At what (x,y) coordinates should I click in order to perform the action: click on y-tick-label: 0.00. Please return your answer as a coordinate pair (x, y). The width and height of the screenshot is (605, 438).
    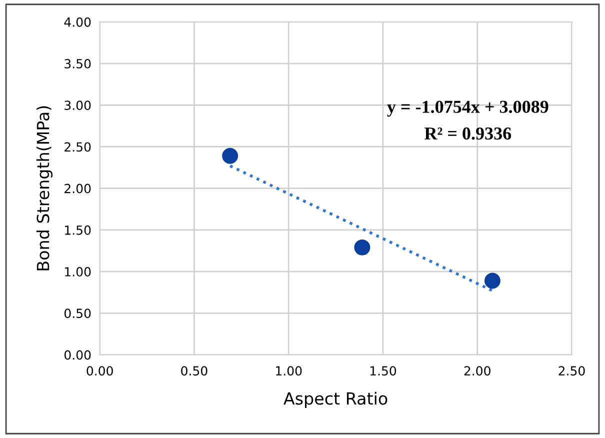
    Looking at the image, I should click on (77, 355).